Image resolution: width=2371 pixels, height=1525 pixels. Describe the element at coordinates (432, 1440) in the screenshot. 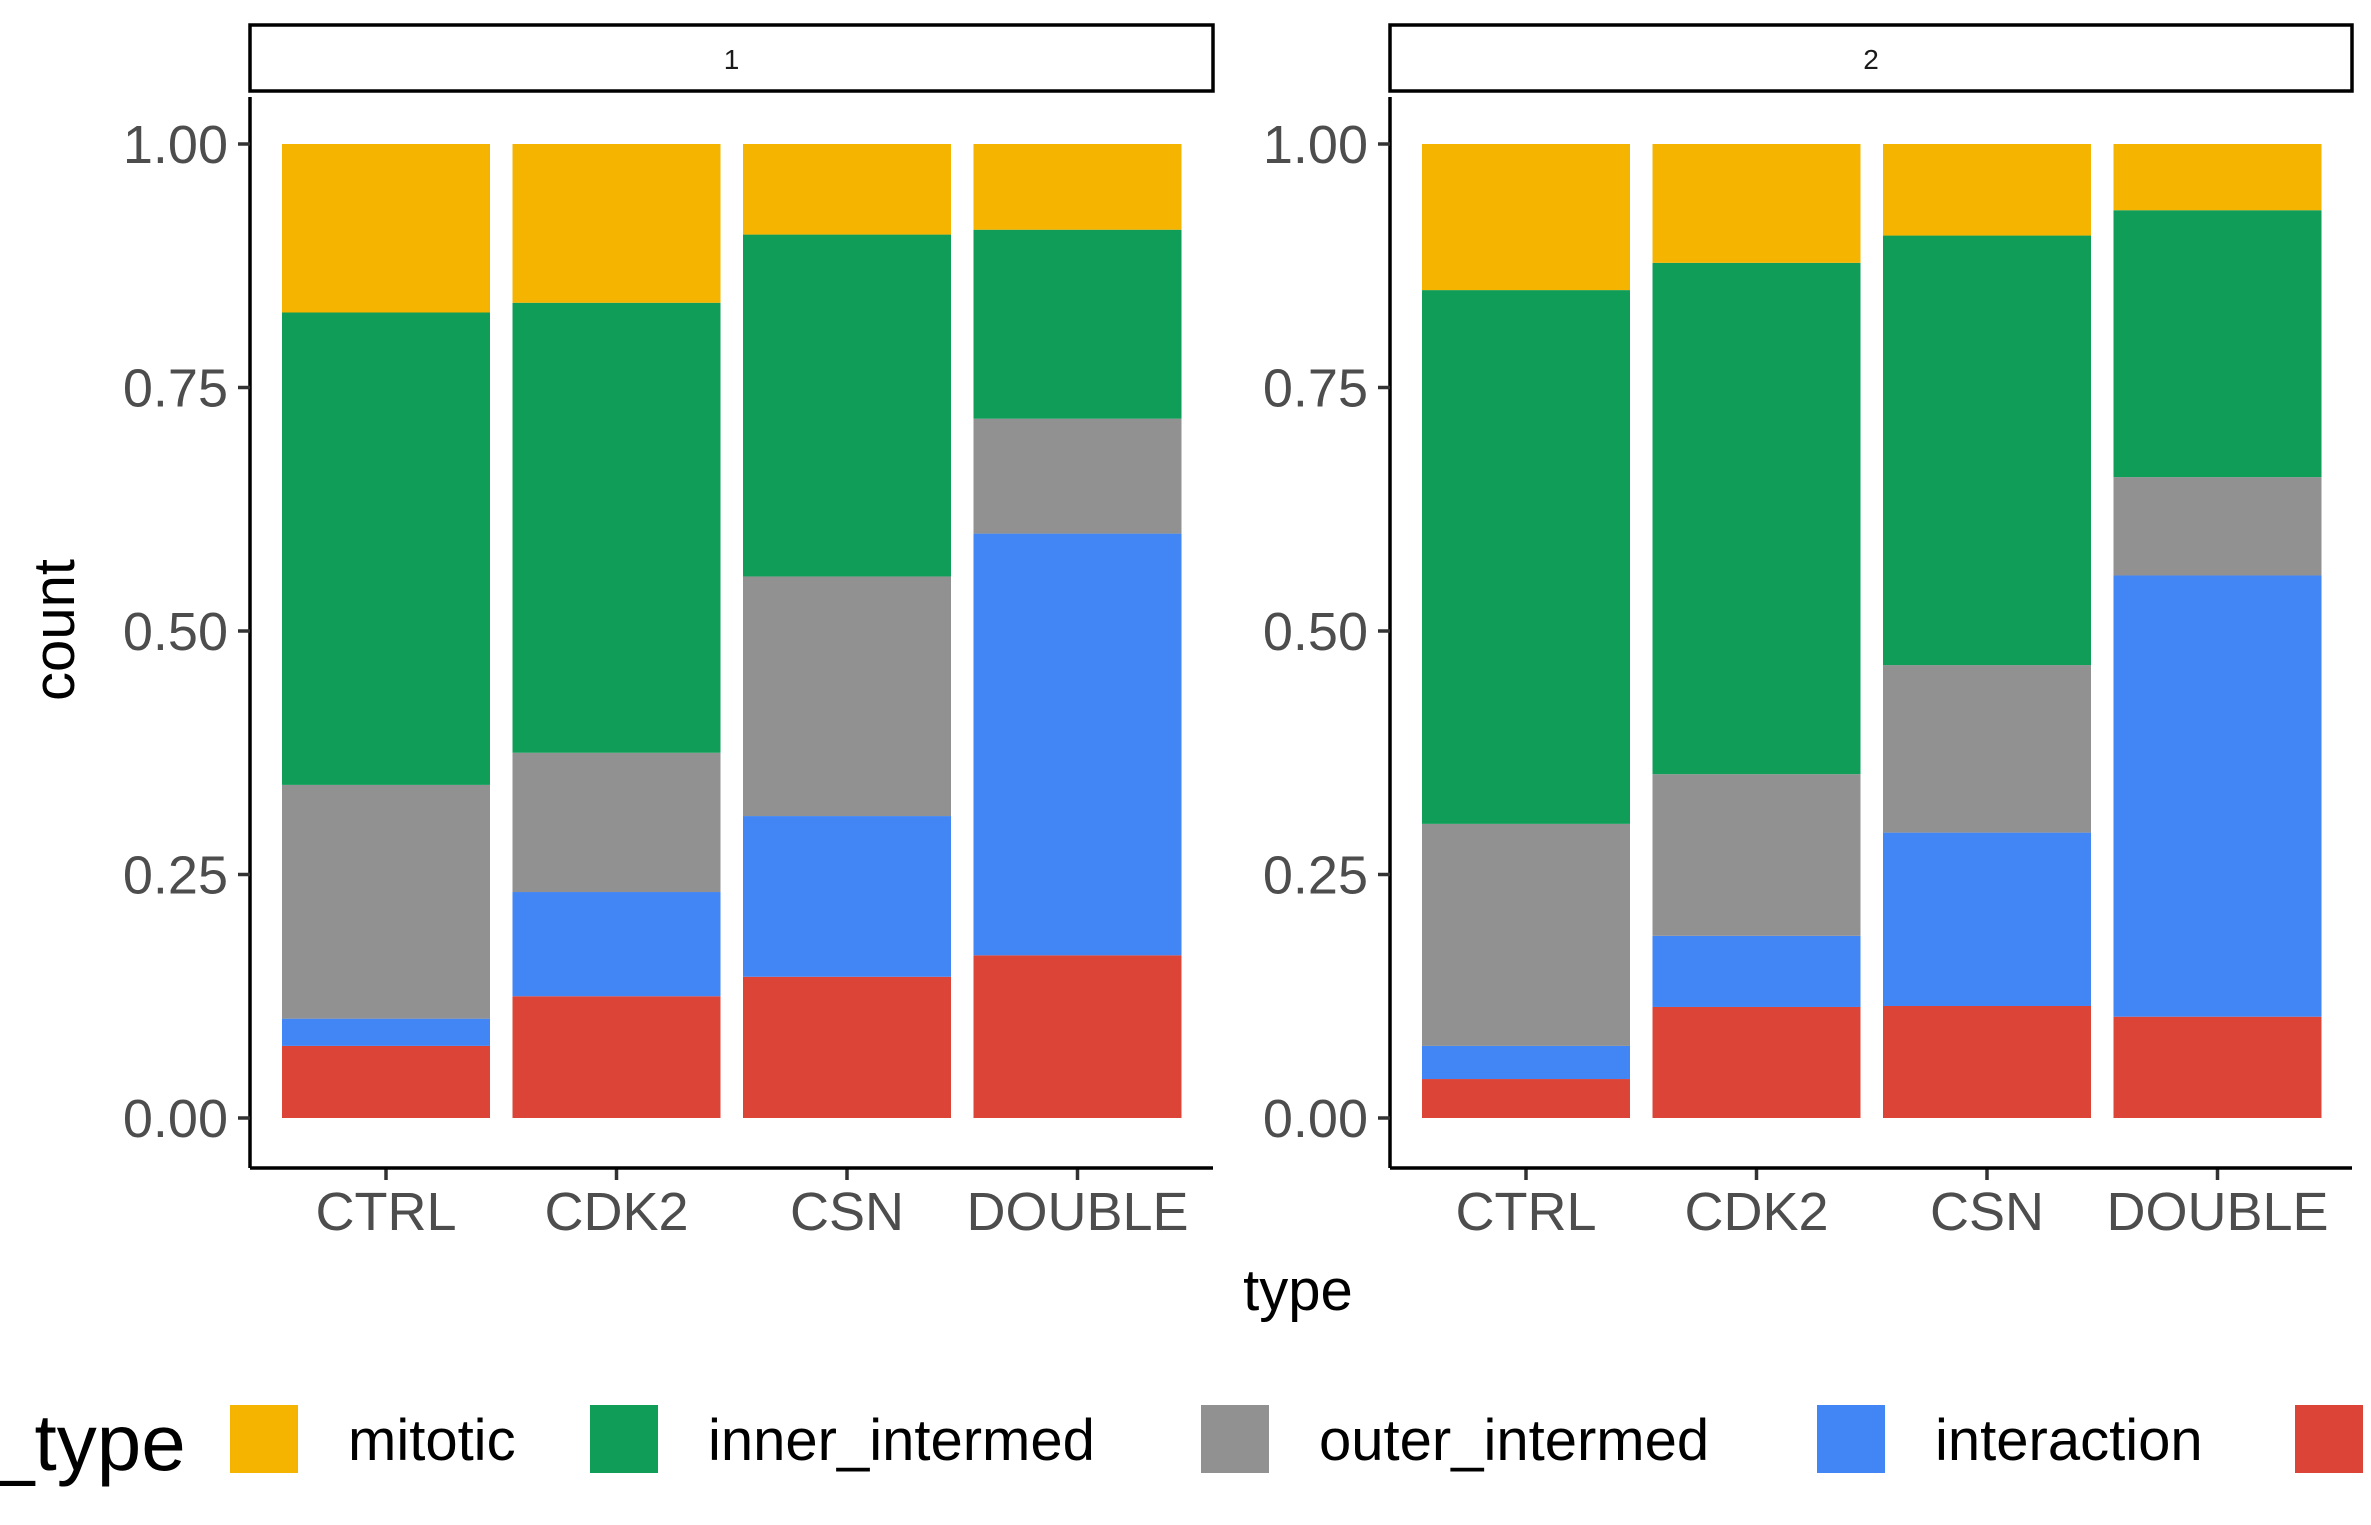

I see `legend-label: mitotic` at that location.